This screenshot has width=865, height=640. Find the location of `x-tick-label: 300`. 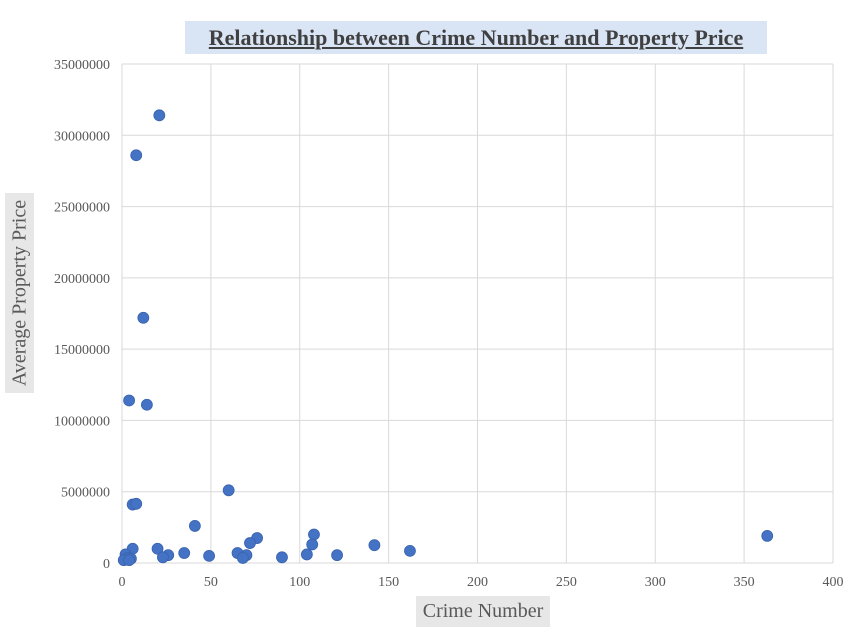

x-tick-label: 300 is located at coordinates (655, 582).